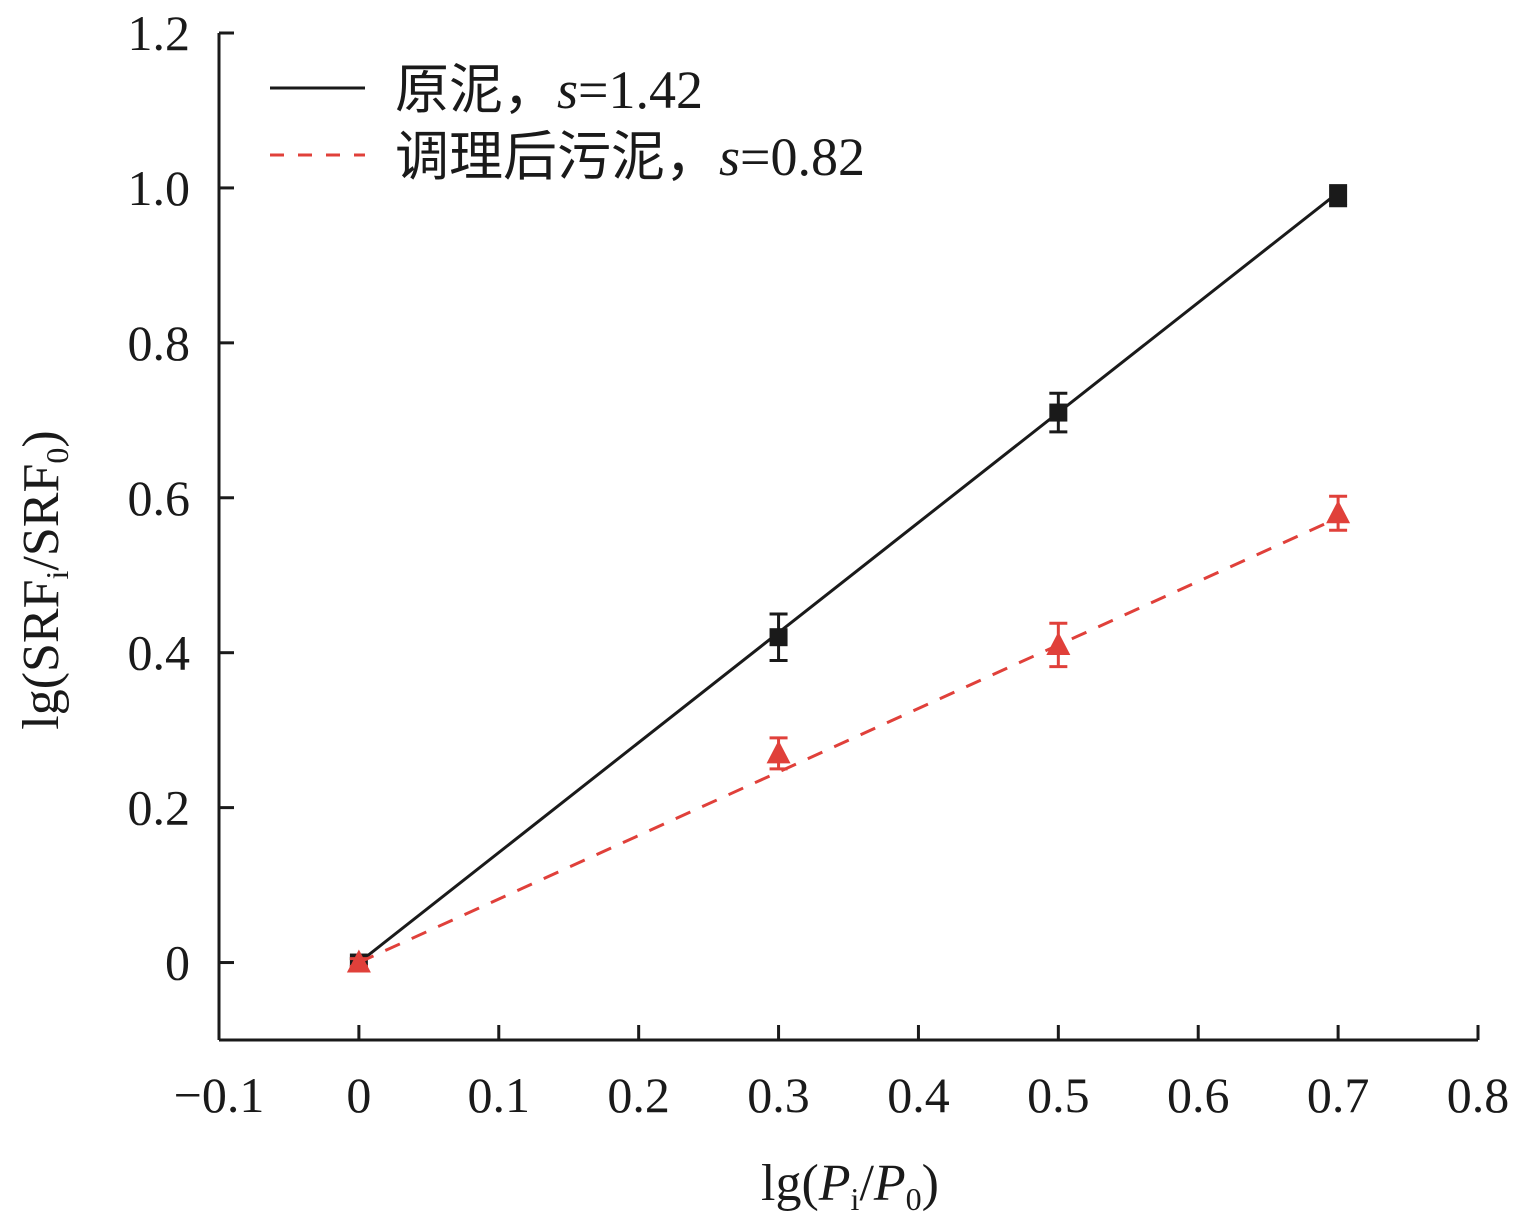 Image resolution: width=1519 pixels, height=1230 pixels. What do you see at coordinates (159, 343) in the screenshot?
I see `y-tick-label: 0.8` at bounding box center [159, 343].